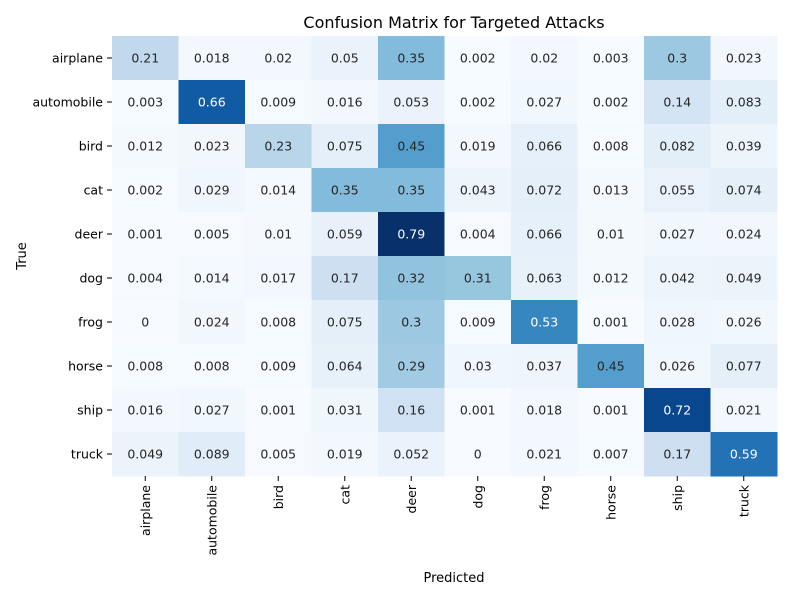 The height and width of the screenshot is (600, 800). What do you see at coordinates (411, 58) in the screenshot?
I see `cell-value-label: 0.35` at bounding box center [411, 58].